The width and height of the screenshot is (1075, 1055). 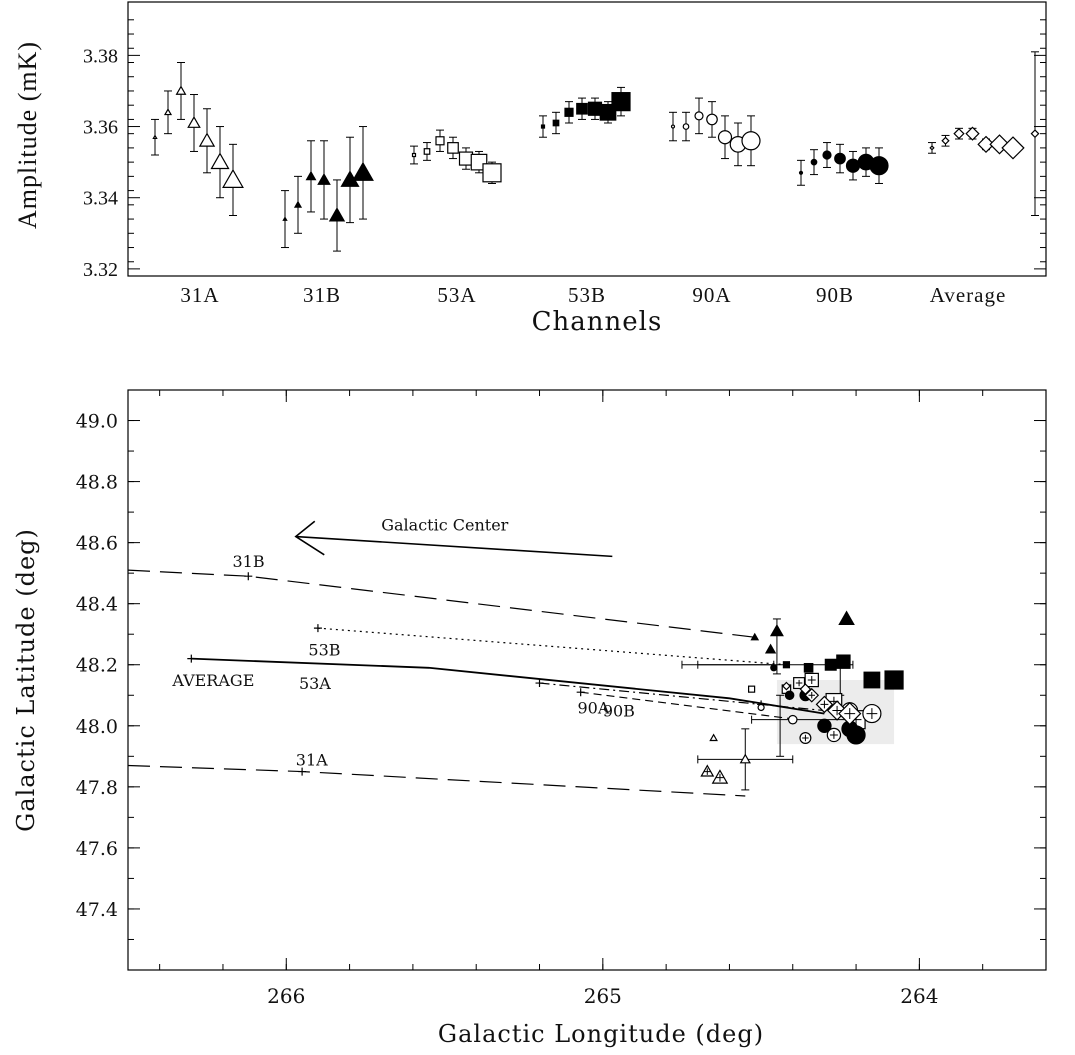 I want to click on bottom-y-tick-label: 49.0, so click(x=97, y=422).